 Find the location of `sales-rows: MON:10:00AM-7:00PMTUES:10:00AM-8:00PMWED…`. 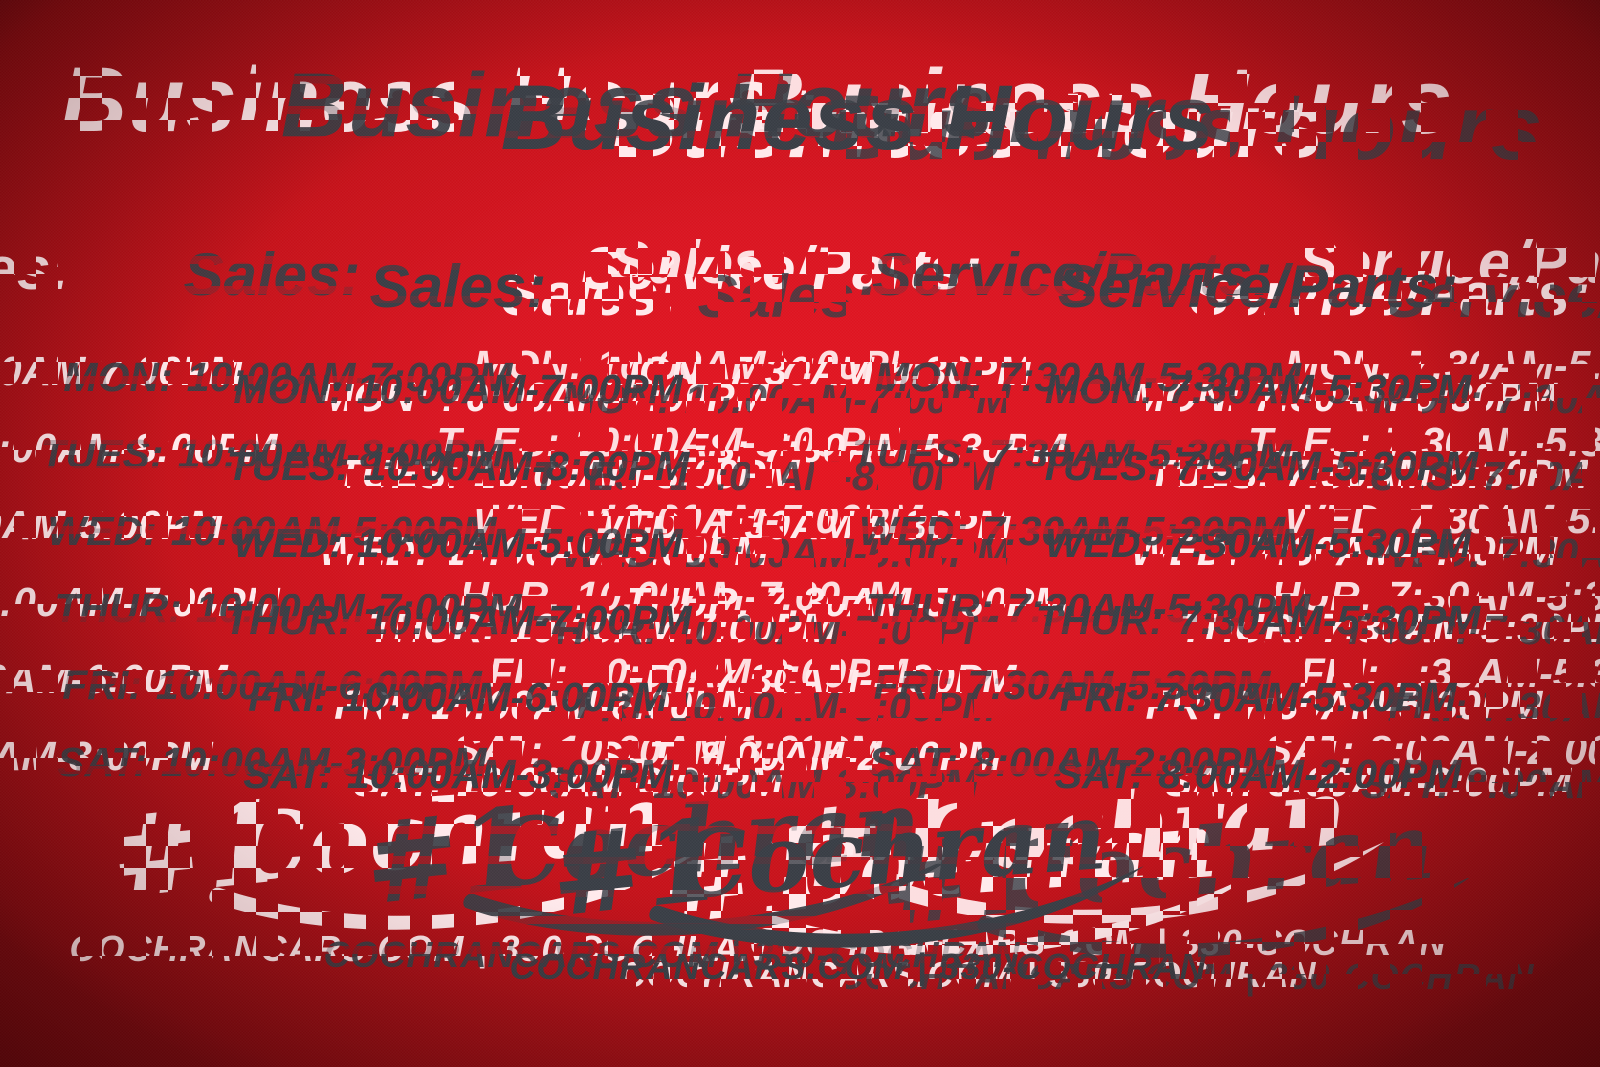

sales-rows: MON:10:00AM-7:00PMTUES:10:00AM-8:00PMWED… is located at coordinates (209, 564).